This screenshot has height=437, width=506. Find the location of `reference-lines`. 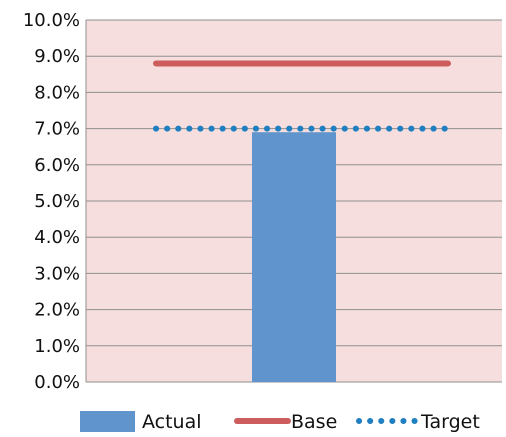

reference-lines is located at coordinates (302, 96).